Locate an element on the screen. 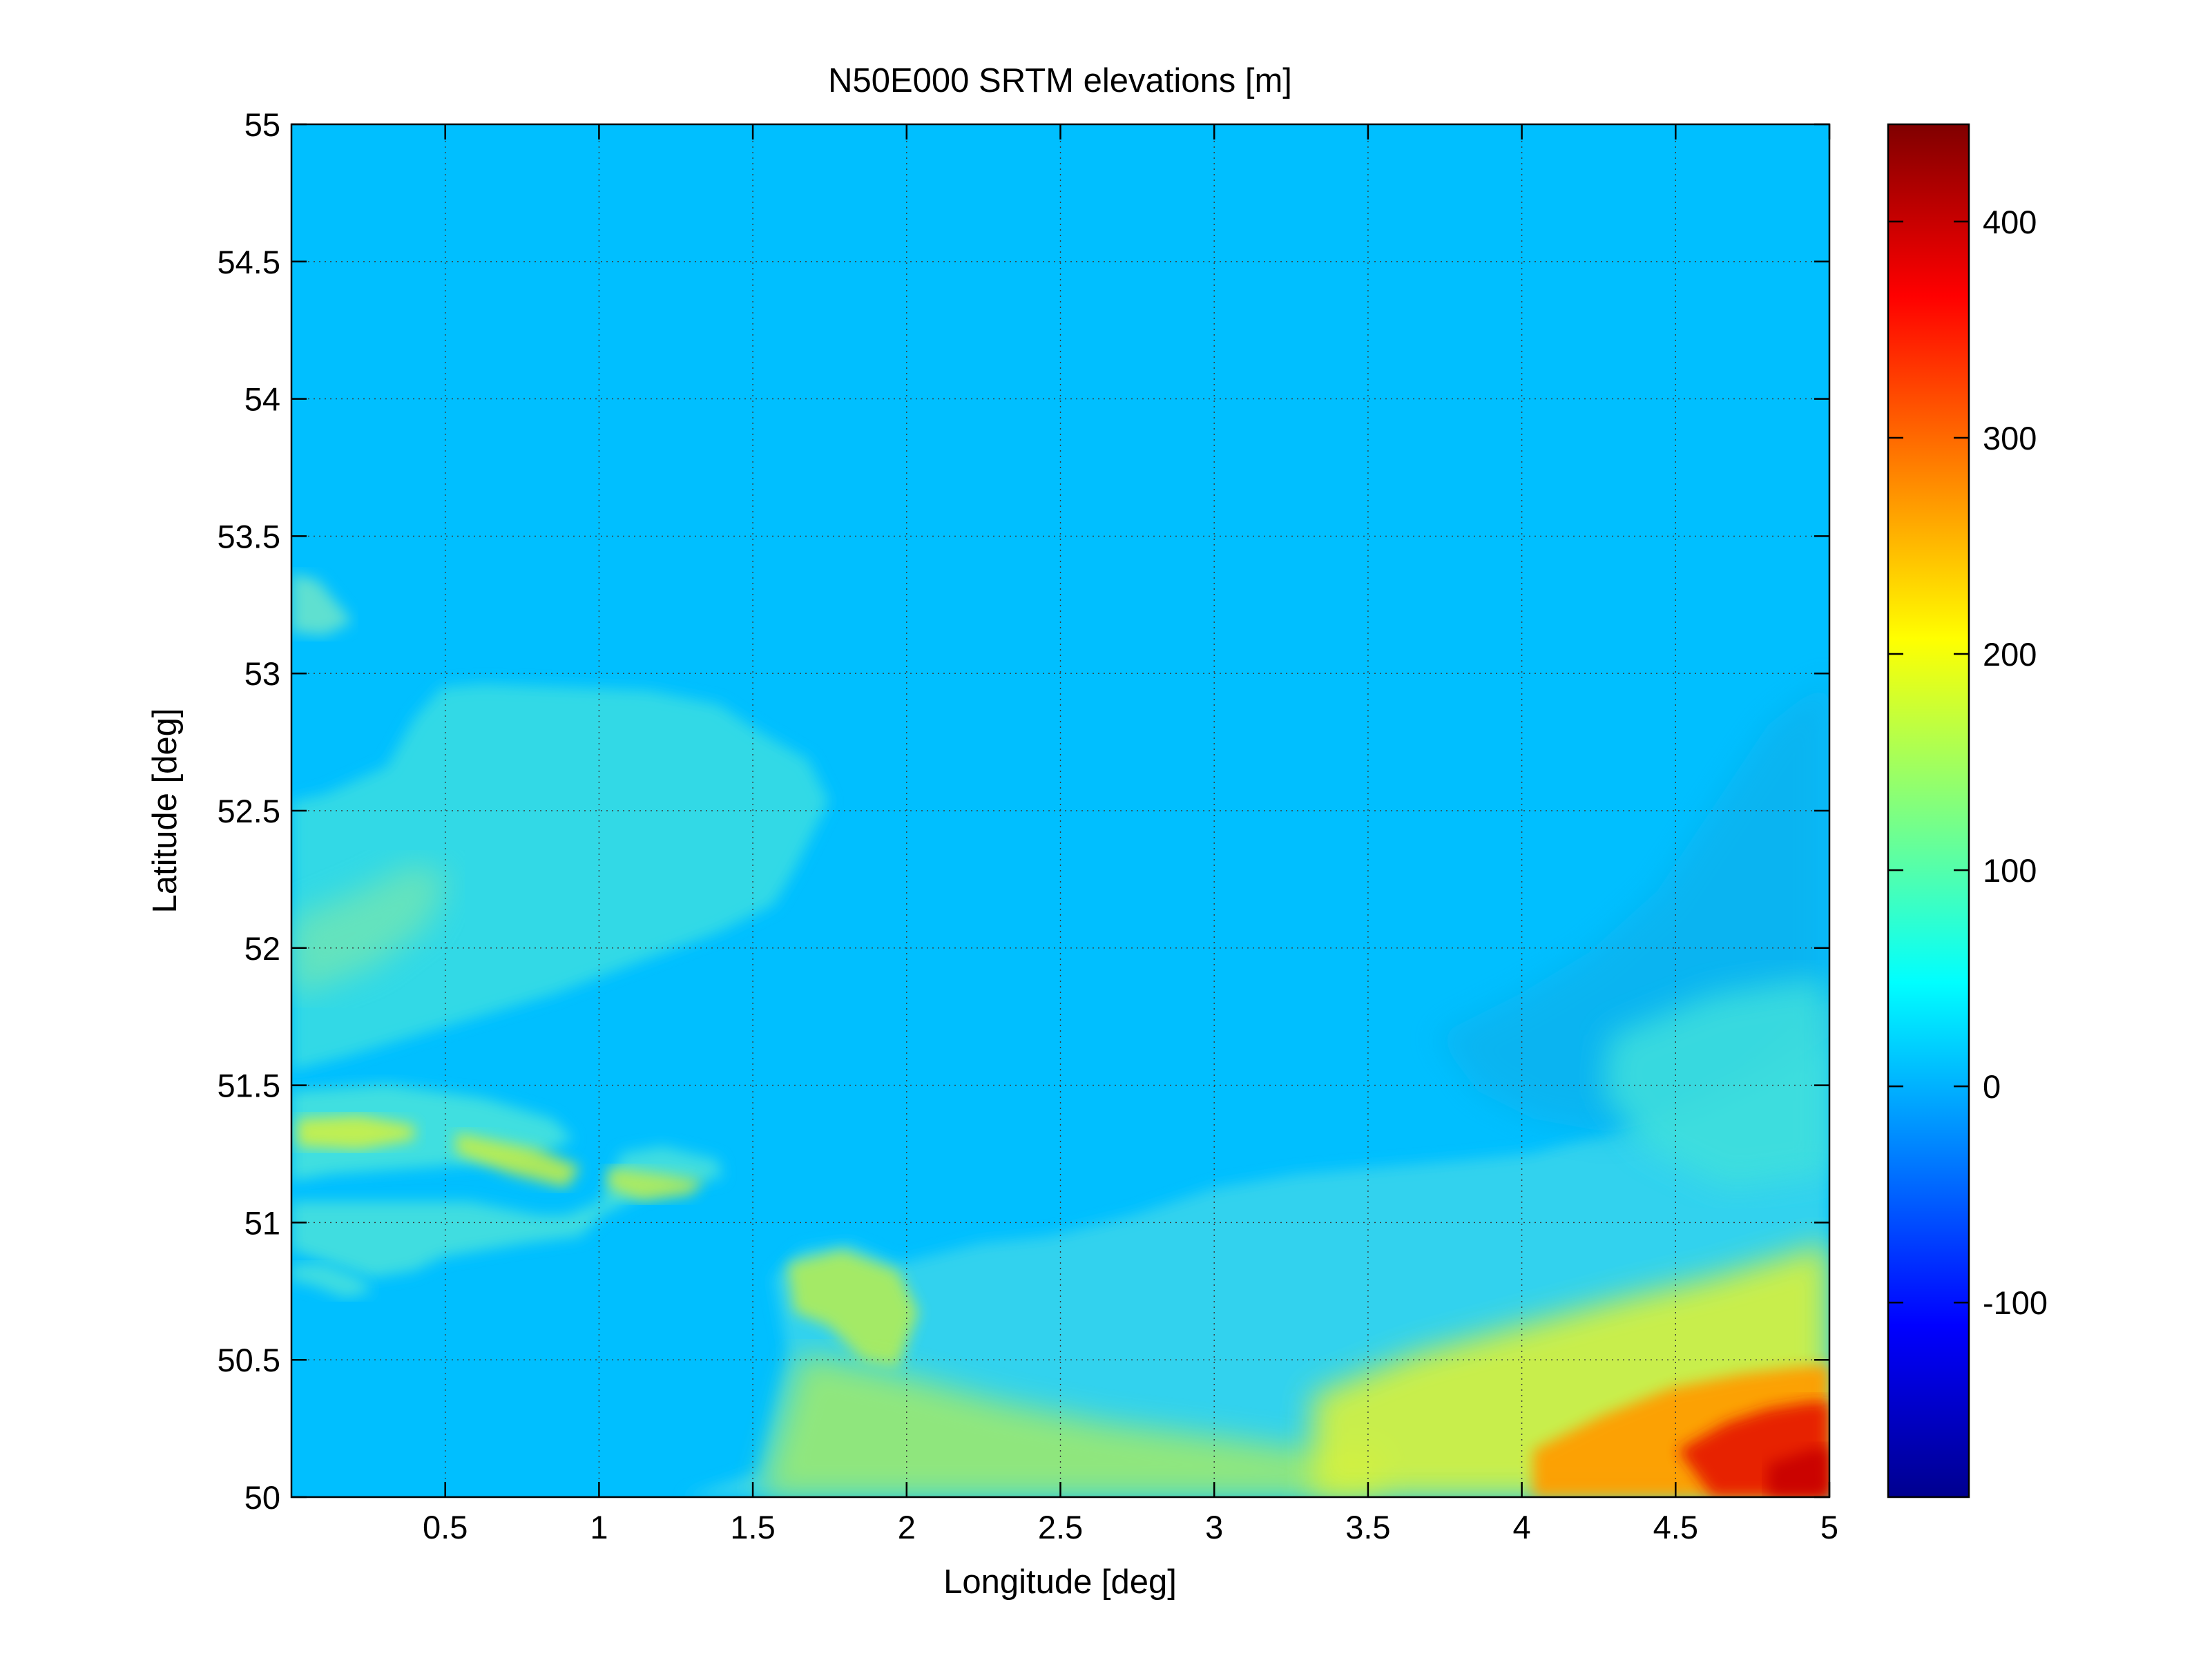 The image size is (2212, 1658). x-tick-label: 2 is located at coordinates (907, 1527).